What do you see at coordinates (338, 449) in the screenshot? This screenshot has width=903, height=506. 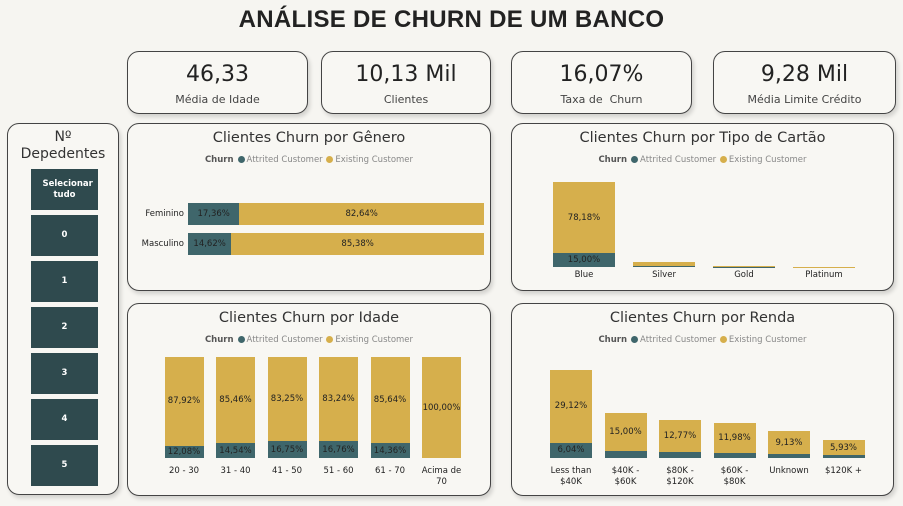 I see `data-label-attrited: 16,76%` at bounding box center [338, 449].